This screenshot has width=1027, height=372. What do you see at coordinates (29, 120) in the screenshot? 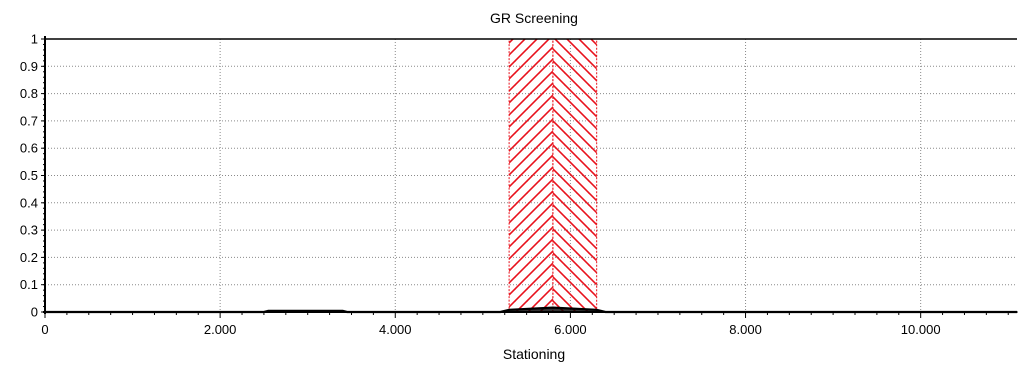
I see `y-tick-label: 0.7` at bounding box center [29, 120].